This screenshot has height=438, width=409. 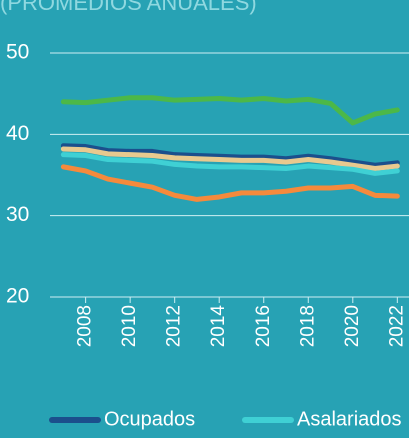 I want to click on y-tick-label: 20, so click(x=17, y=296).